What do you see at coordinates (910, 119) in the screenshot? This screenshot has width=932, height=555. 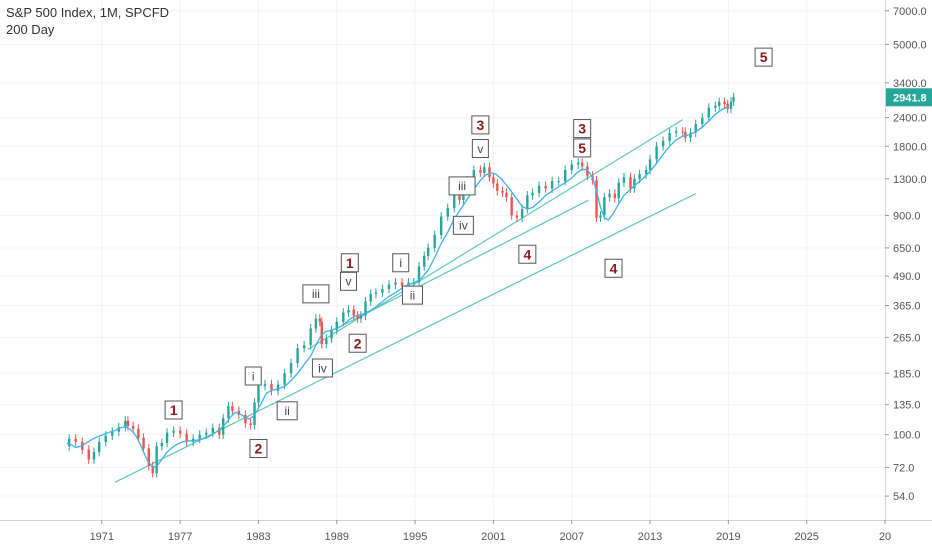 I see `price-tick-label: 2400.0` at bounding box center [910, 119].